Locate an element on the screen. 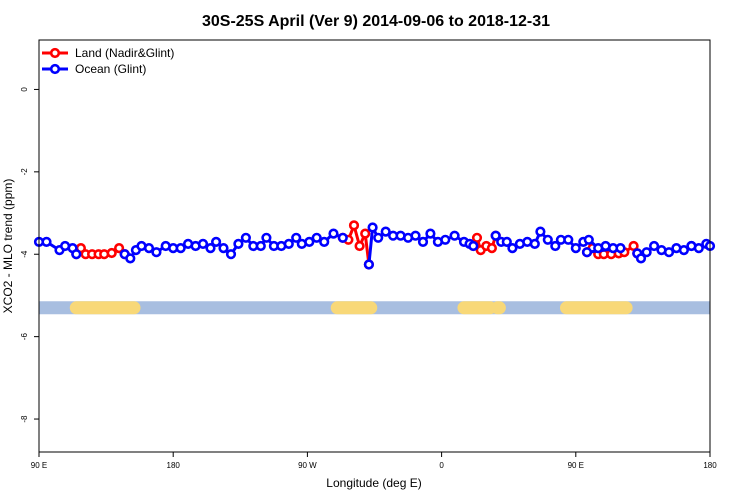 The height and width of the screenshot is (500, 750). legend-label: Ocean (Glint) is located at coordinates (110, 69).